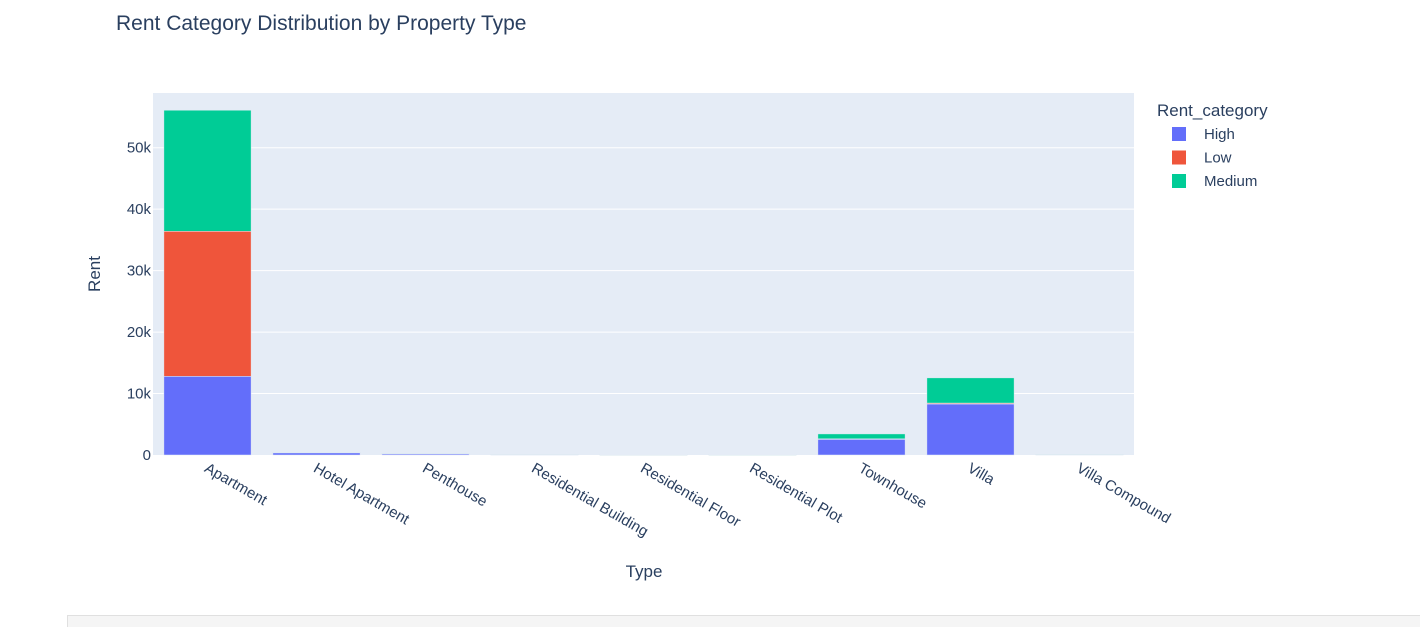 Image resolution: width=1420 pixels, height=627 pixels. I want to click on y-axis-ticks: 0 10k 20k 30k 40k 50k, so click(139, 302).